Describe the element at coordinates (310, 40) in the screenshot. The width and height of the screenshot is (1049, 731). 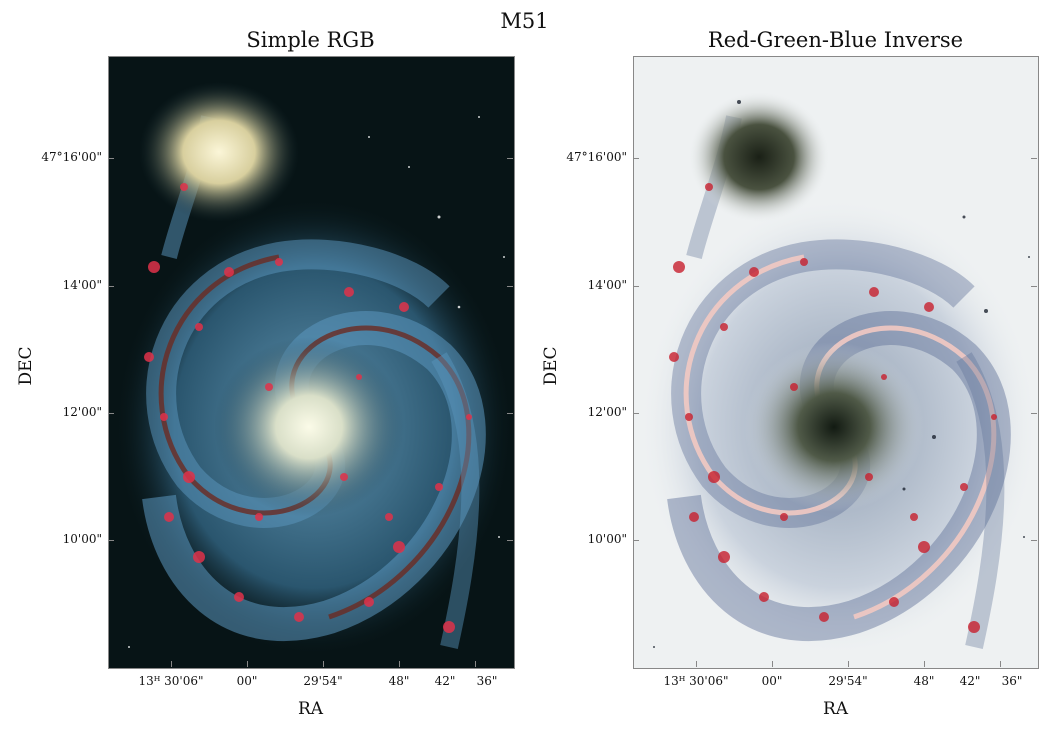
I see `panel-title-left: Simple RGB` at that location.